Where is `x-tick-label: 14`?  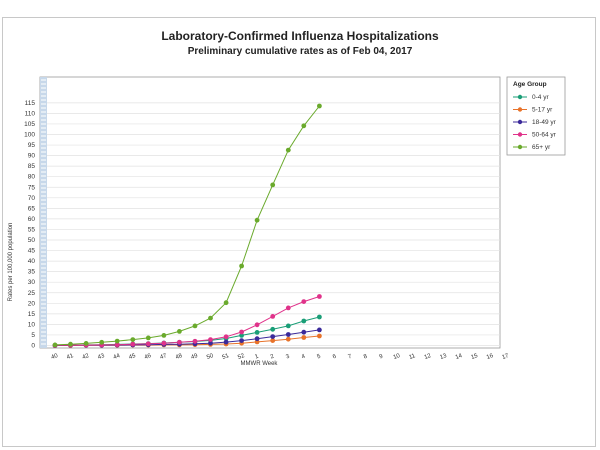
x-tick-label: 14 is located at coordinates (459, 357).